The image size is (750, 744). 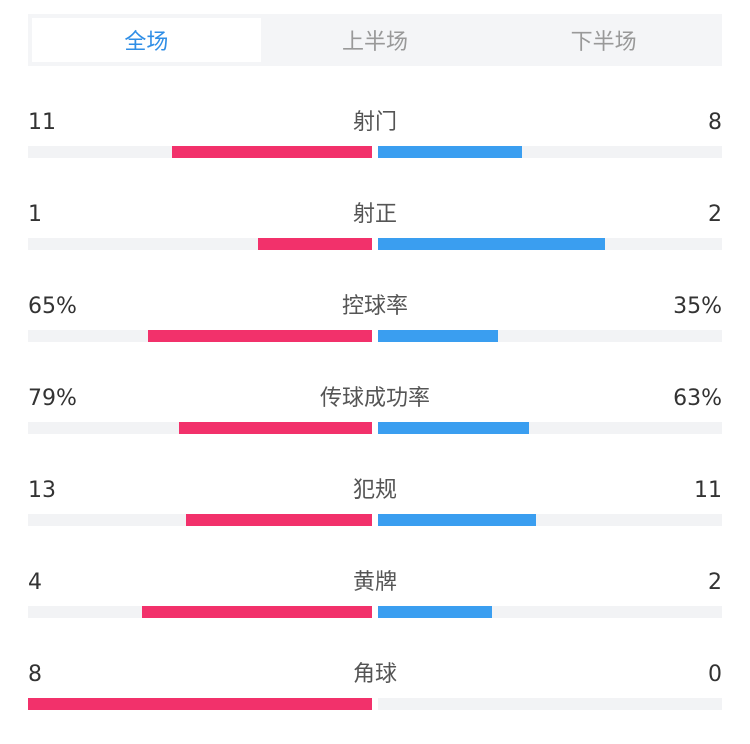 I want to click on tab-full-match: 全场, so click(x=146, y=40).